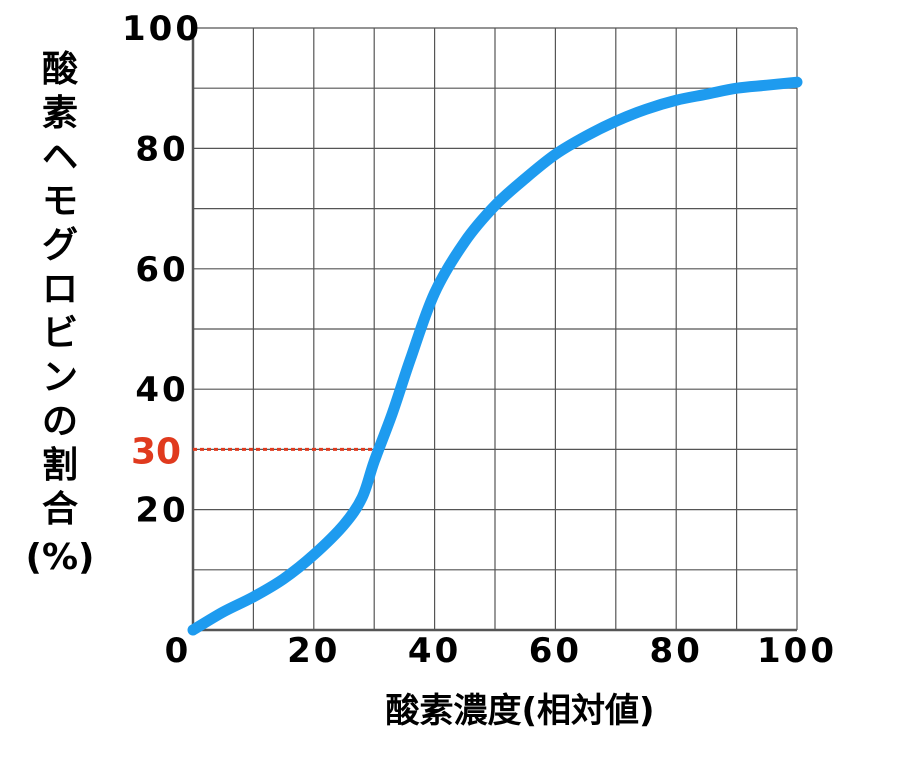 This screenshot has width=900, height=766. Describe the element at coordinates (434, 651) in the screenshot. I see `x-tick-label: 40` at that location.